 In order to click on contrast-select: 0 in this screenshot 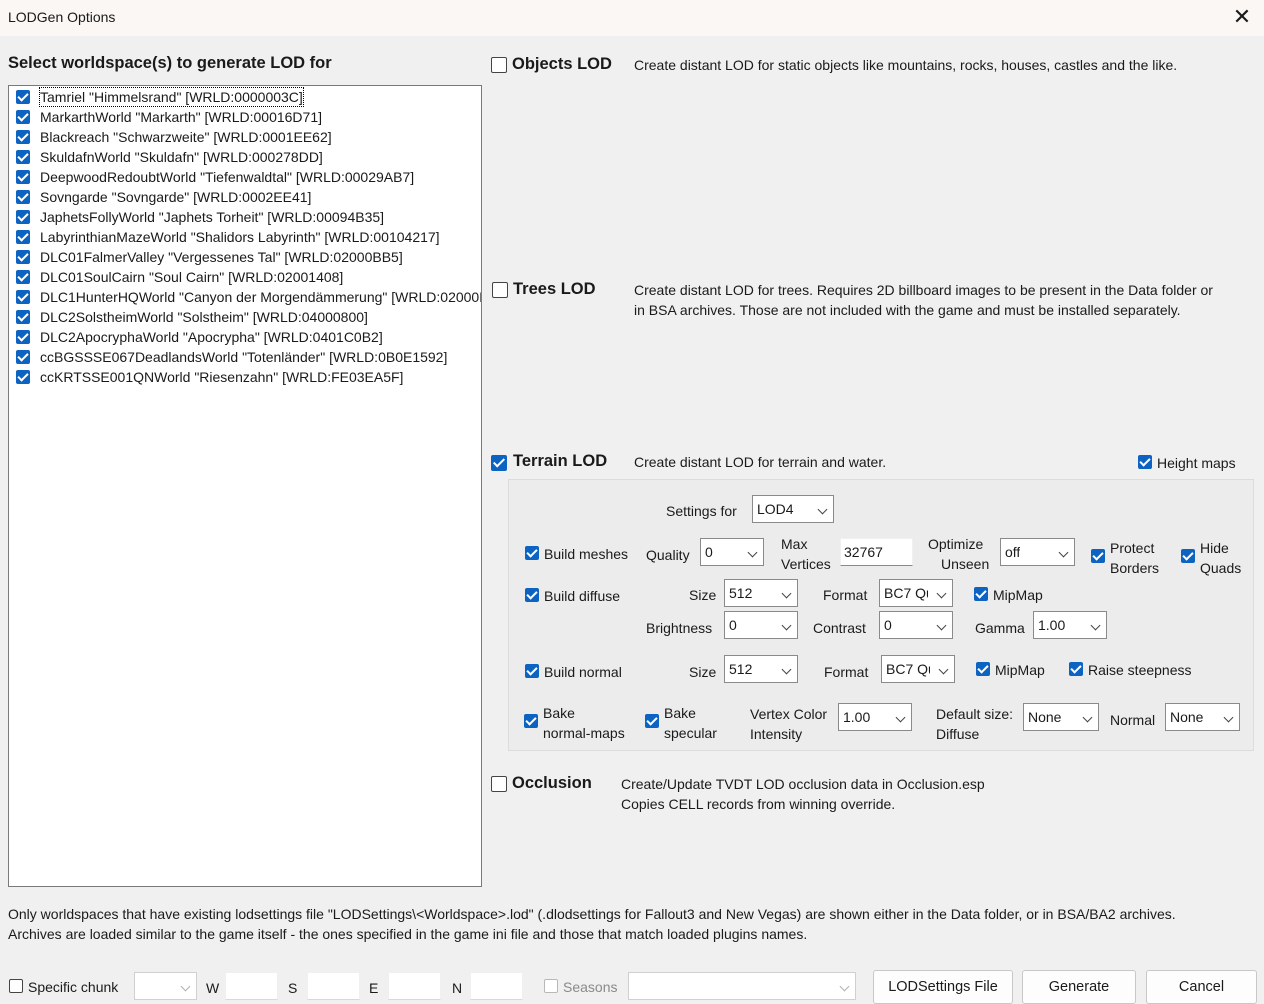, I will do `click(916, 625)`.